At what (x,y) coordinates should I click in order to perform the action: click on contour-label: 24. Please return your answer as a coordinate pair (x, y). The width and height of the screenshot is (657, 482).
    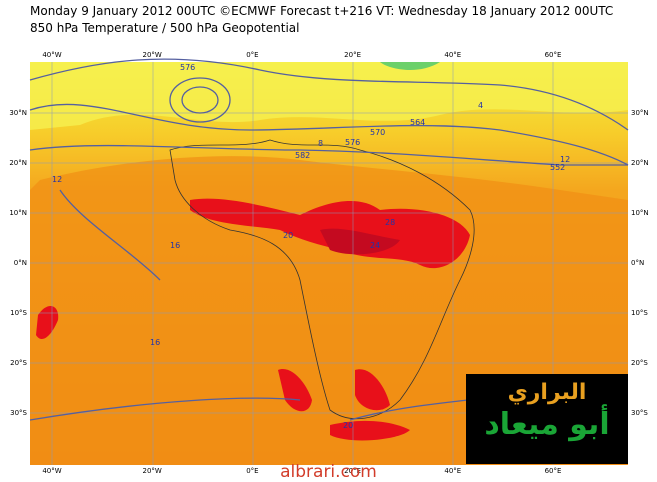
    Looking at the image, I should click on (375, 245).